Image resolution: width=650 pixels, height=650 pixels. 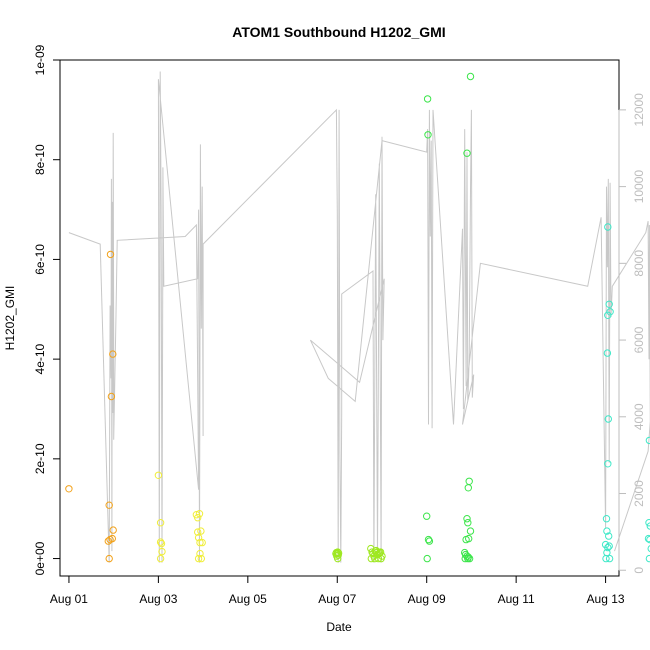 What do you see at coordinates (69, 599) in the screenshot?
I see `x-tick-label-0: Aug 01` at bounding box center [69, 599].